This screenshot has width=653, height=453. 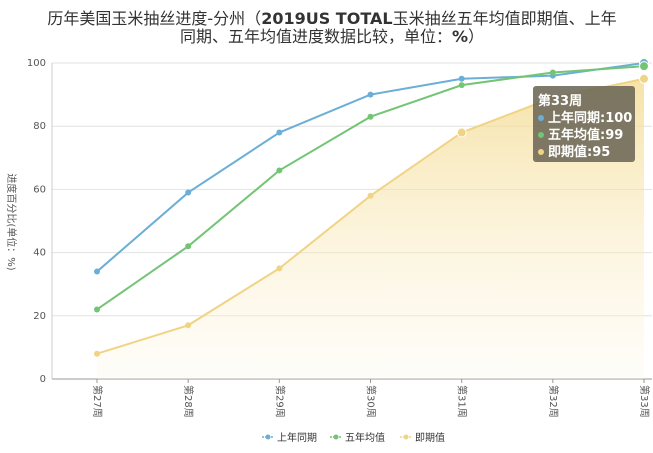 What do you see at coordinates (297, 437) in the screenshot?
I see `legend-label: 上年同期` at bounding box center [297, 437].